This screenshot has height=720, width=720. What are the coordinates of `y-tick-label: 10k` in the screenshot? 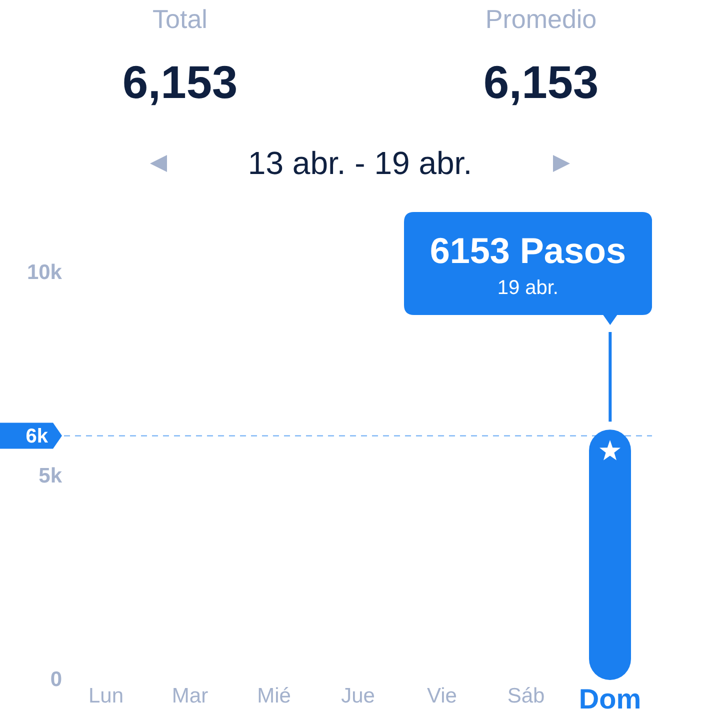 It's located at (44, 272).